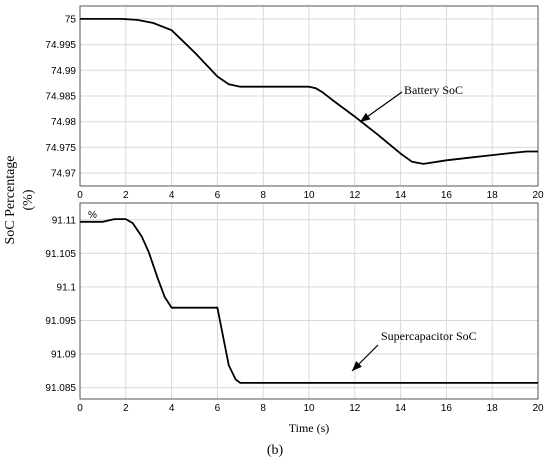 This screenshot has height=462, width=550. I want to click on y-tick-label: 74.995, so click(60, 45).